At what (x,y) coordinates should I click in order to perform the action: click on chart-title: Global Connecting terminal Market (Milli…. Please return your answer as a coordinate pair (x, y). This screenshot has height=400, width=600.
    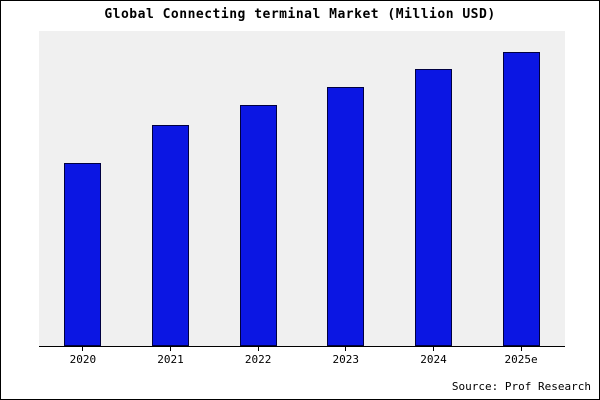
    Looking at the image, I should click on (300, 14).